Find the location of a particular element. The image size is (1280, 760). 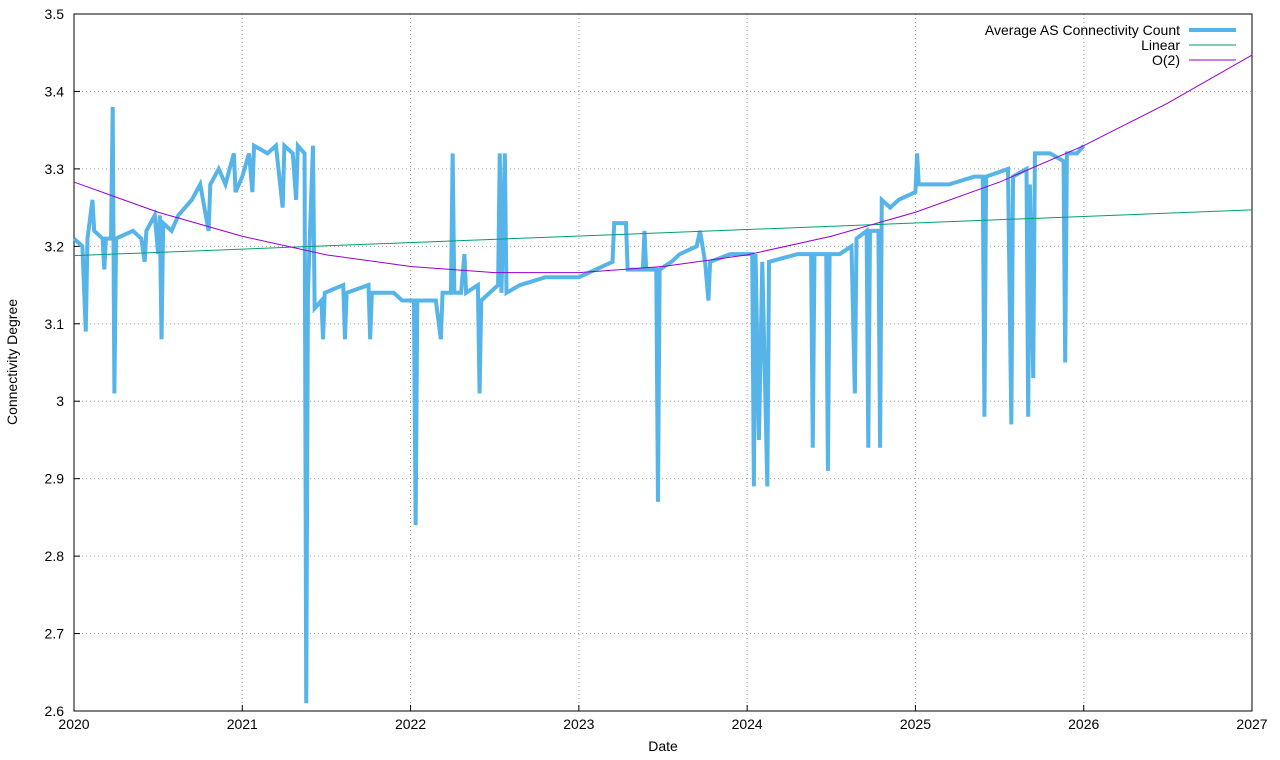

legend-label: Average AS Connectivity Count is located at coordinates (1082, 30).